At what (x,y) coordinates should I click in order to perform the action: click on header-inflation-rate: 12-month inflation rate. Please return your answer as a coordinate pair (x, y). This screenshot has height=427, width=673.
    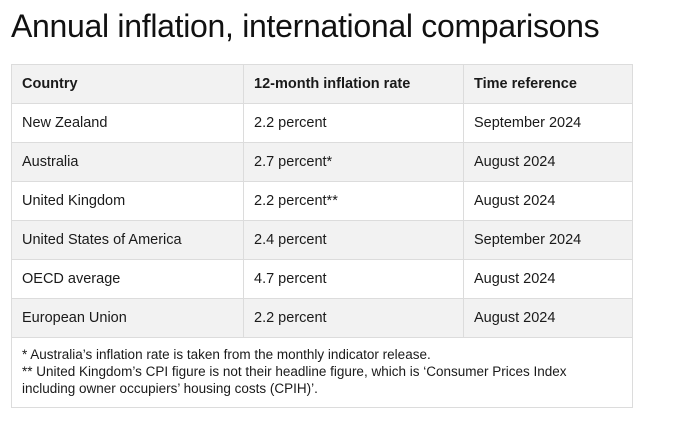
    Looking at the image, I should click on (353, 84).